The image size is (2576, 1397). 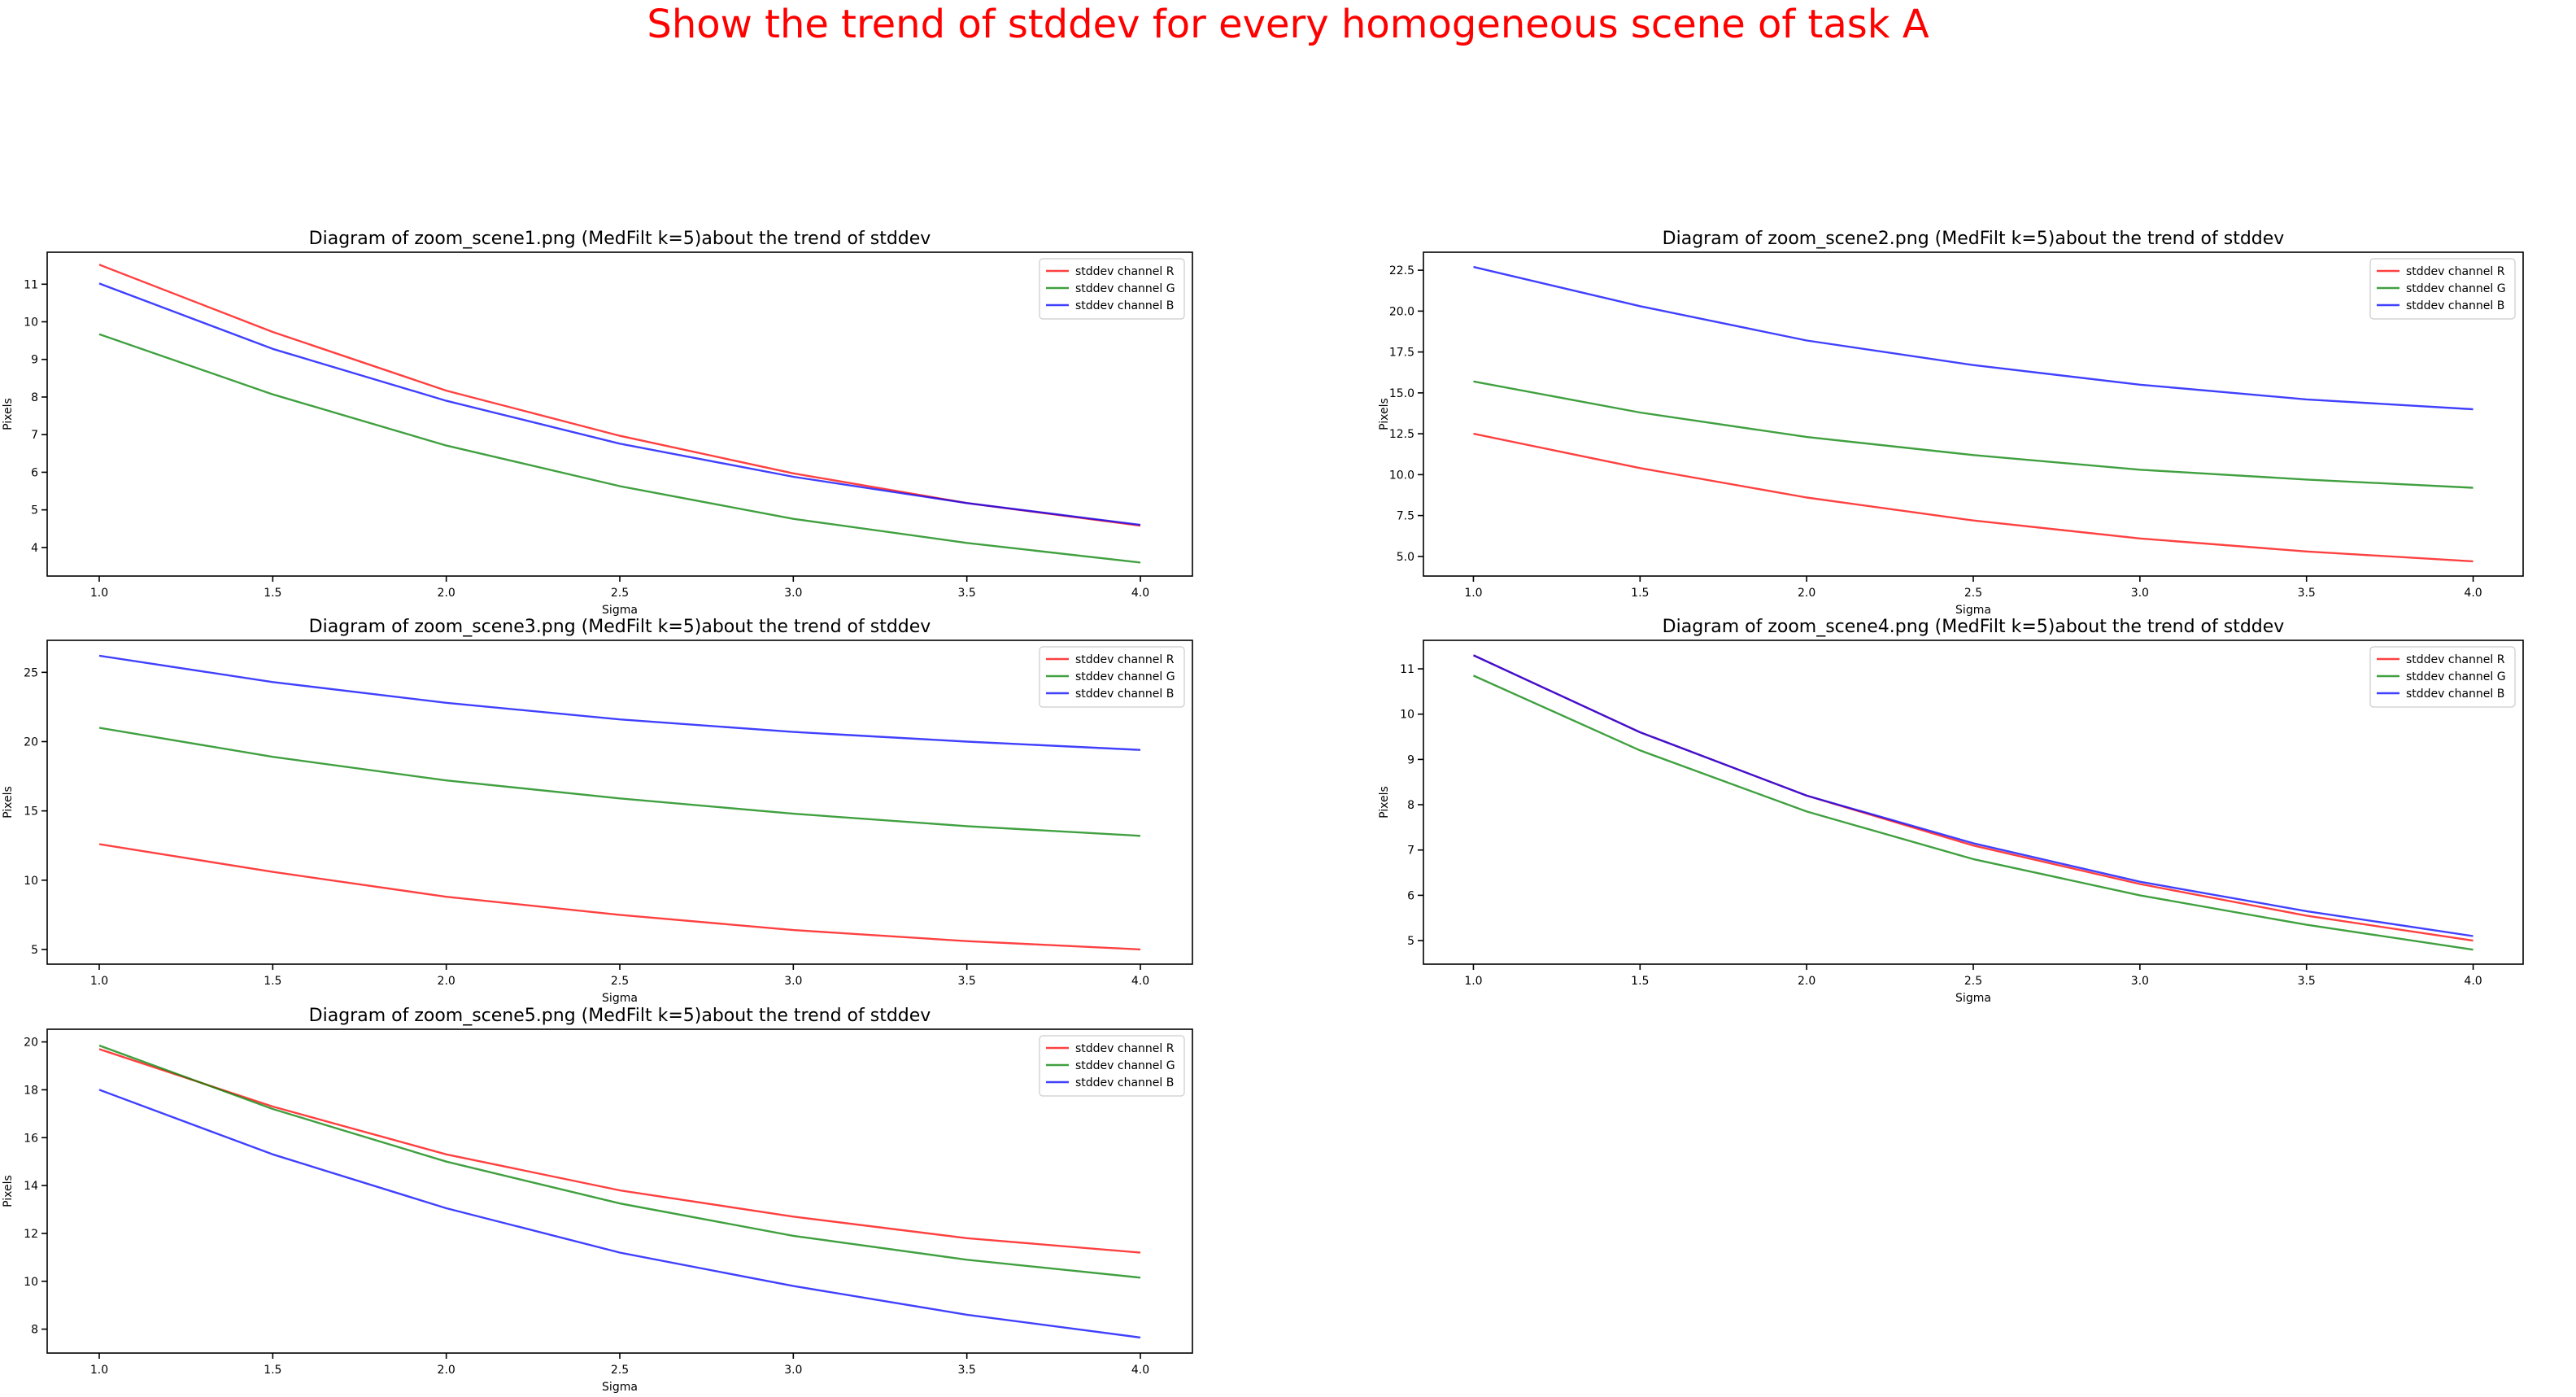 What do you see at coordinates (1401, 270) in the screenshot?
I see `y-tick-label: 22.5` at bounding box center [1401, 270].